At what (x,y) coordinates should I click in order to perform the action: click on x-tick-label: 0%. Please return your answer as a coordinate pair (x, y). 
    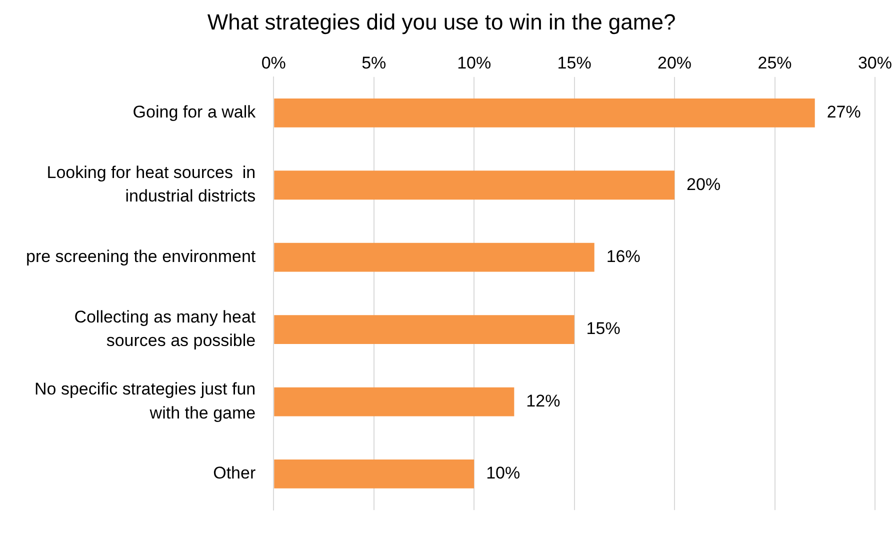
    Looking at the image, I should click on (273, 62).